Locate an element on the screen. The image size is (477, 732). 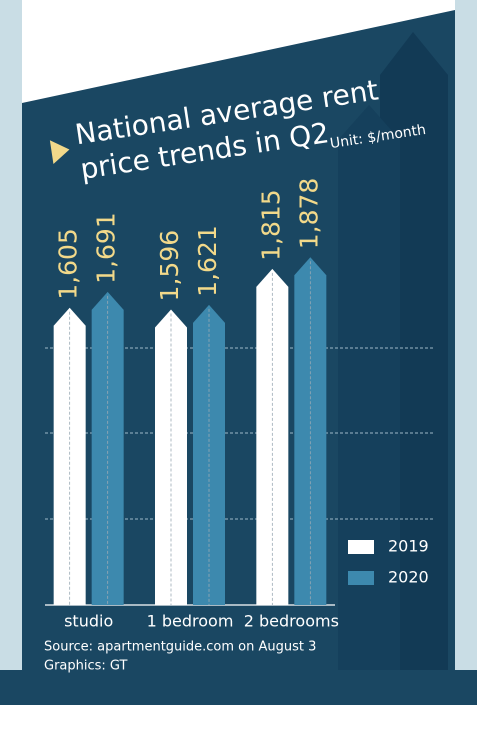
source: Source: apartmentguide.com on August 3 is located at coordinates (180, 647).